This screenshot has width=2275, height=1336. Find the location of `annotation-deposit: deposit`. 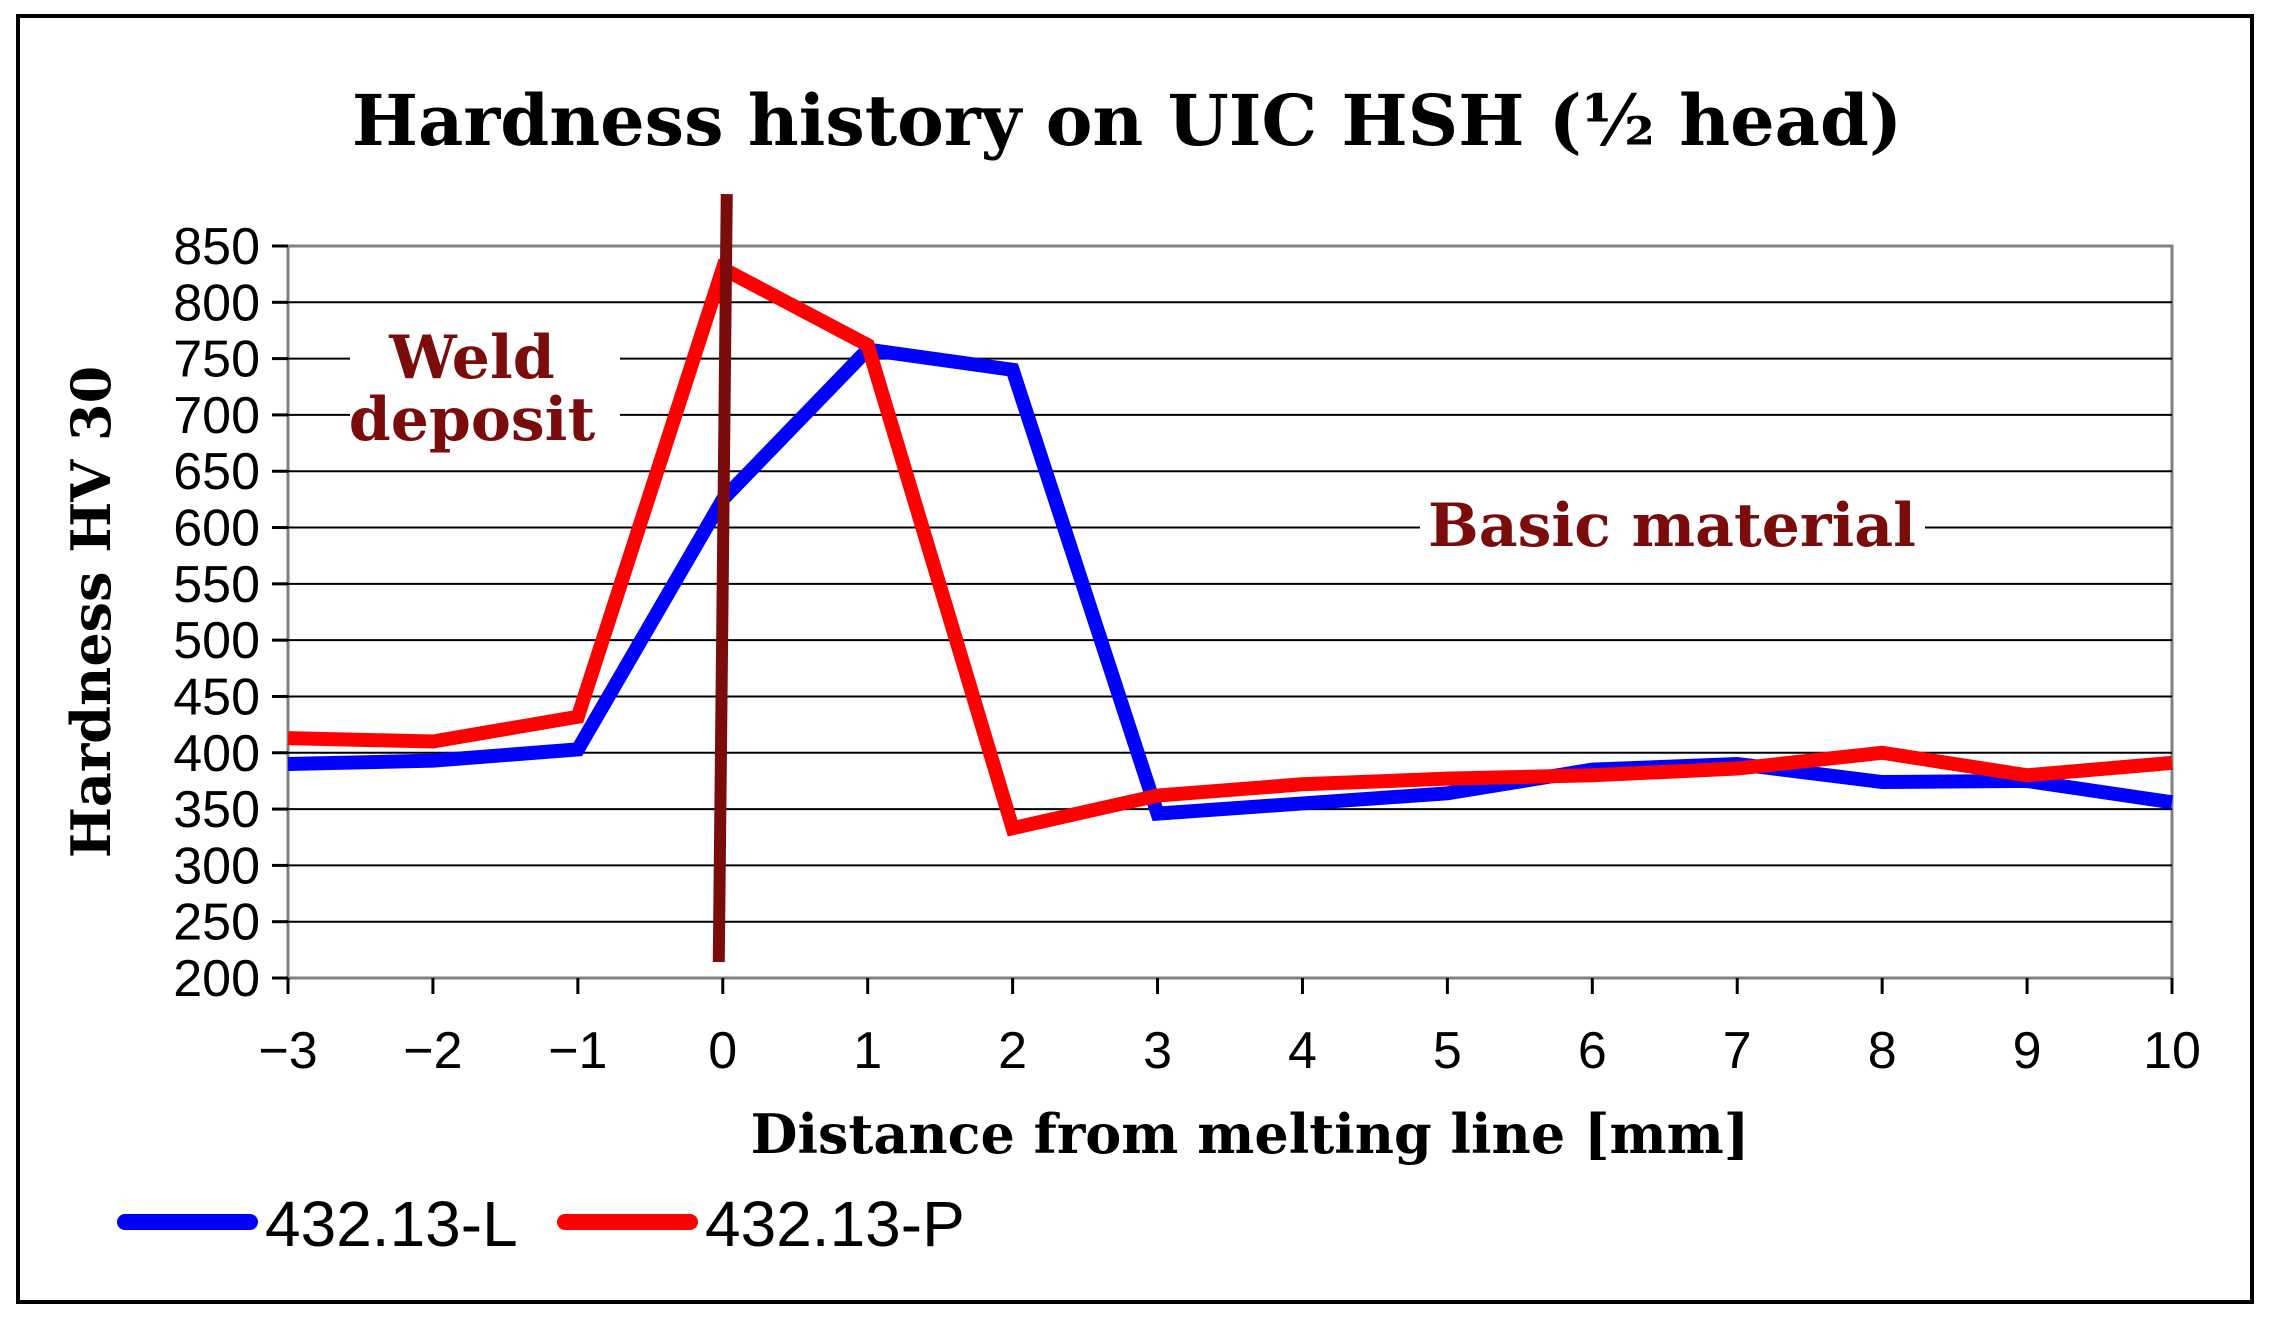

annotation-deposit: deposit is located at coordinates (472, 420).